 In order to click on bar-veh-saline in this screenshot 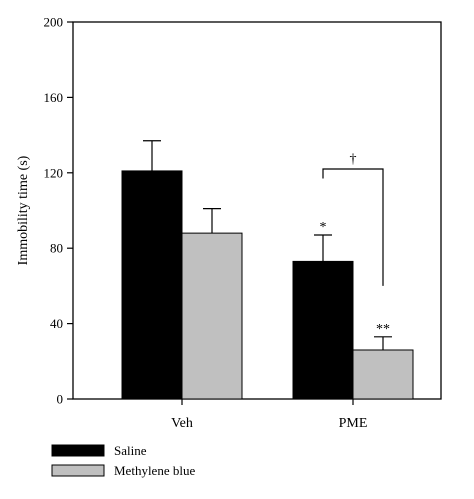, I will do `click(152, 285)`.